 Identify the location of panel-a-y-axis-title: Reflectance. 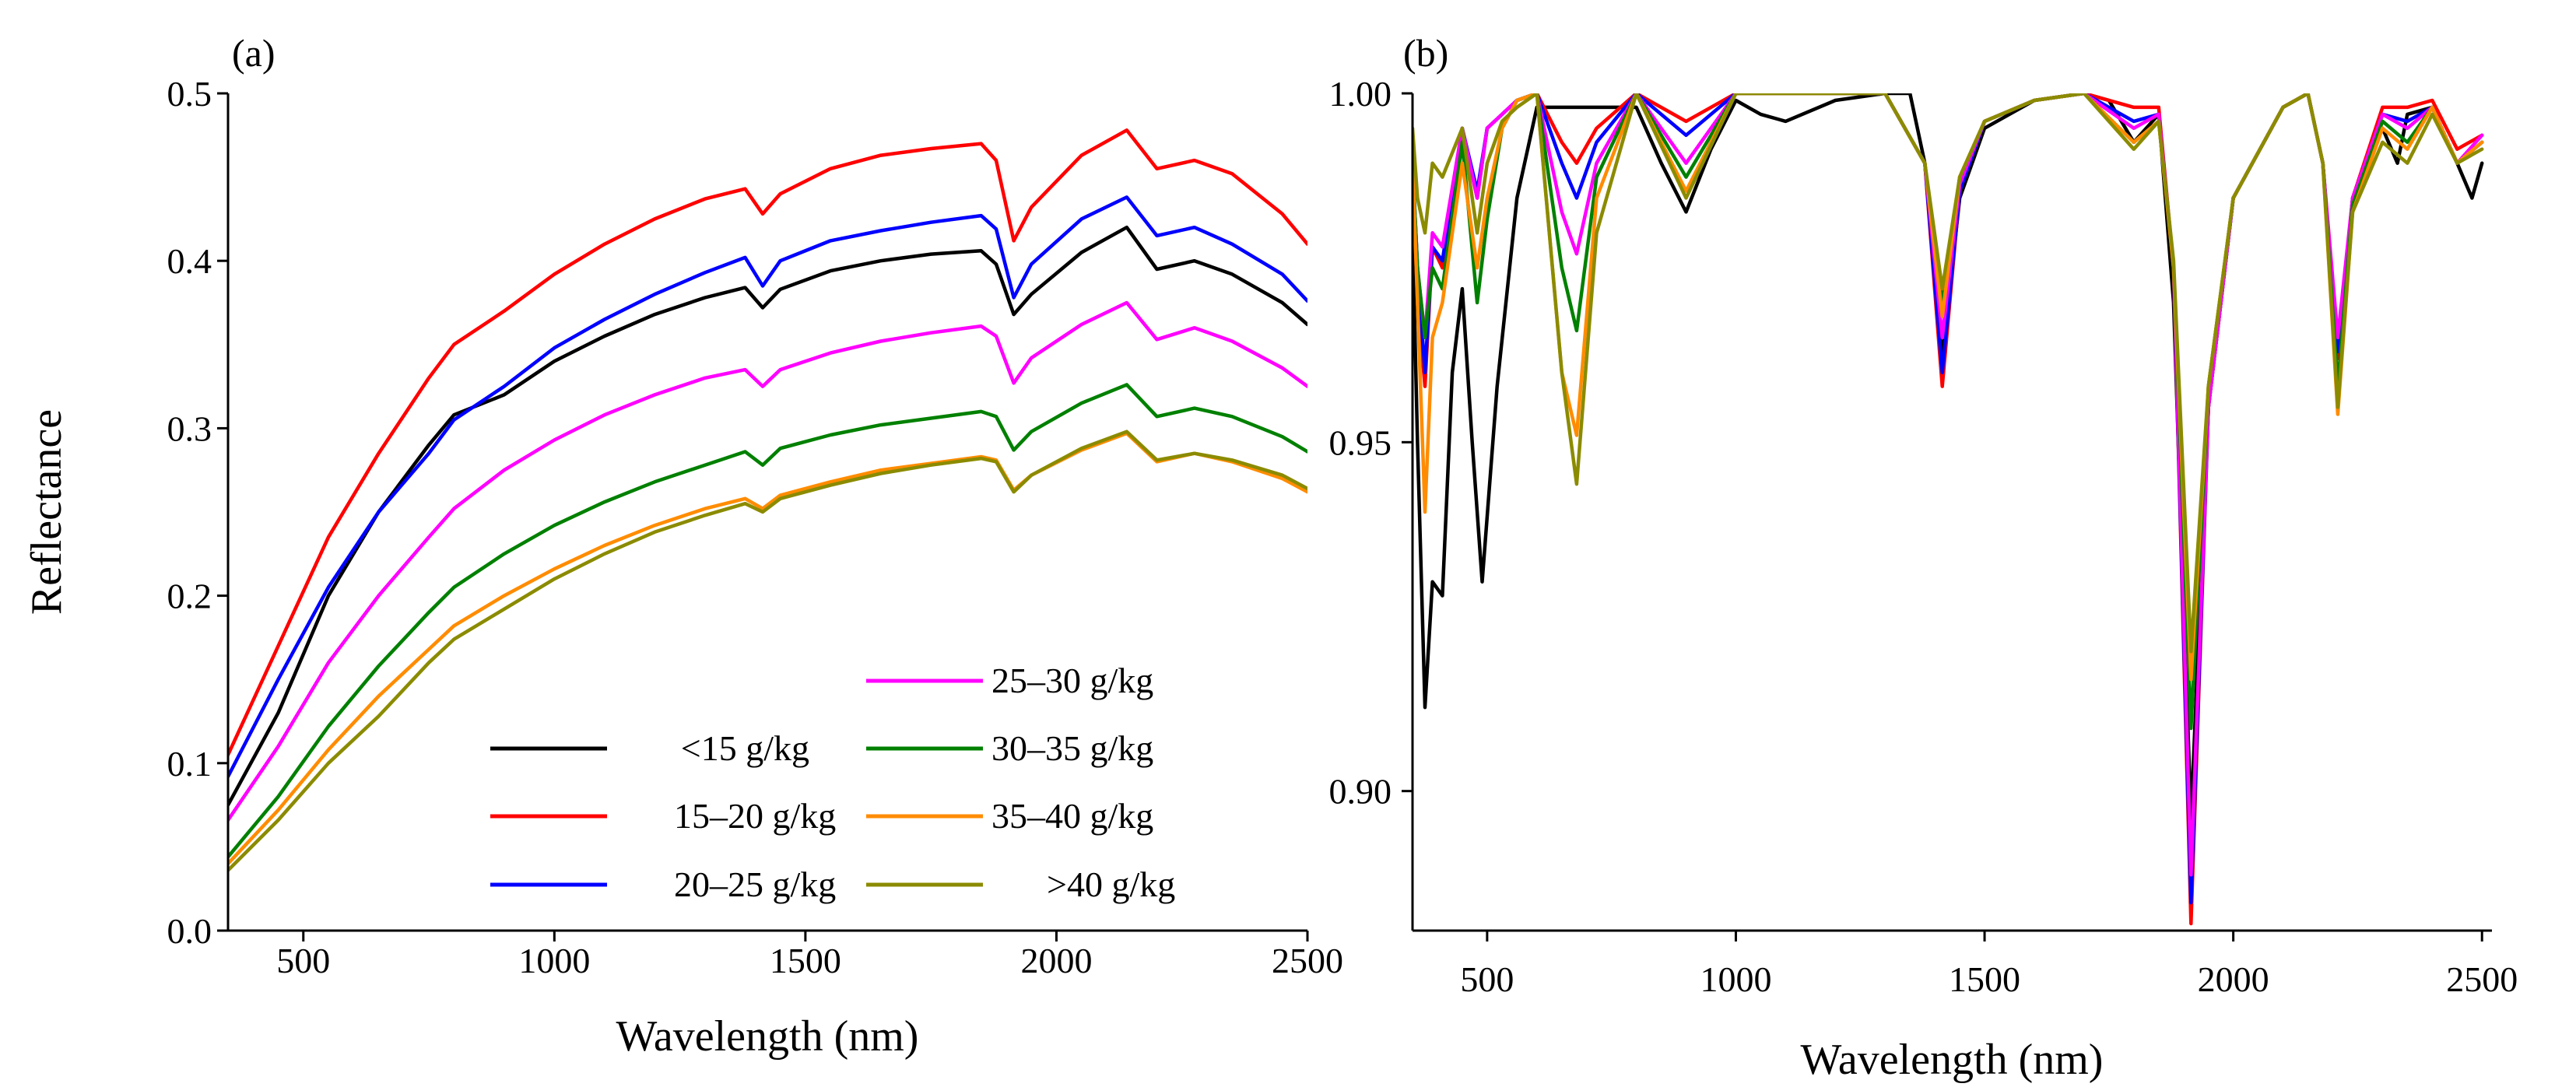
(47, 512).